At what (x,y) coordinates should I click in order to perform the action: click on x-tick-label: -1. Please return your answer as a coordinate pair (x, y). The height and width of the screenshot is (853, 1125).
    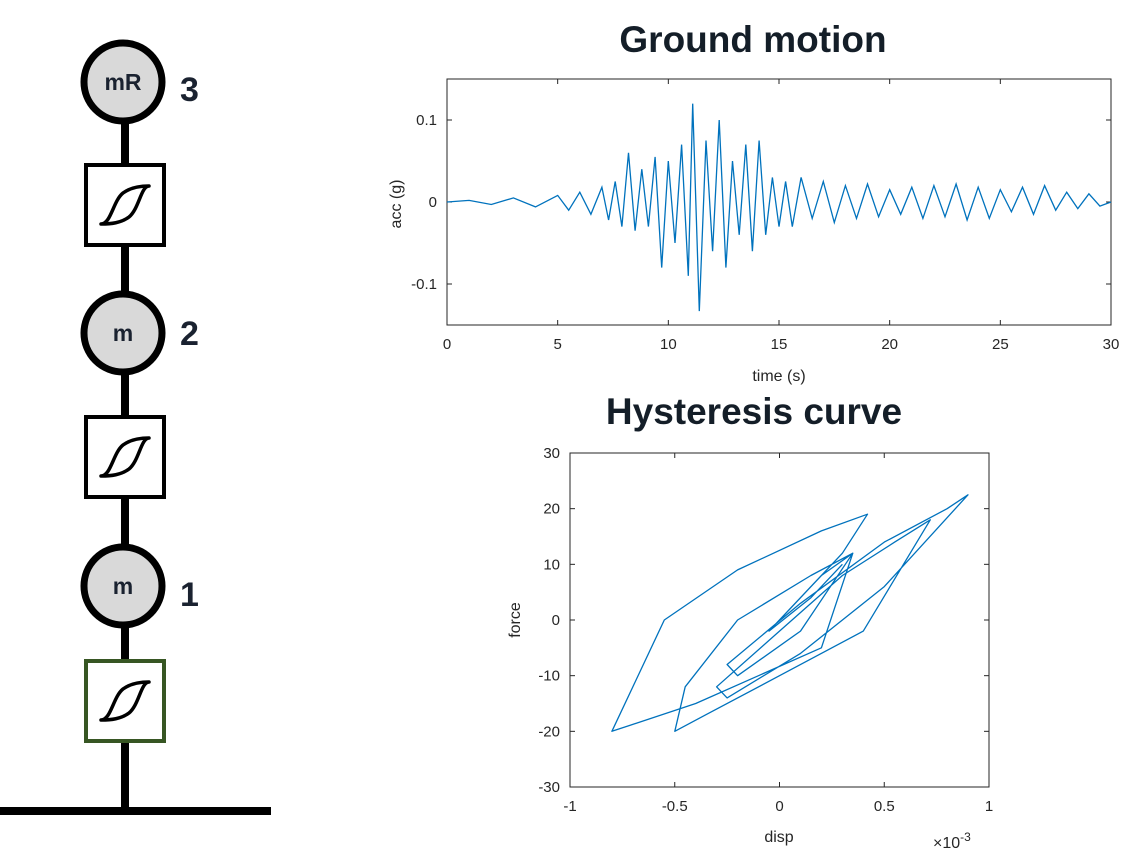
    Looking at the image, I should click on (569, 806).